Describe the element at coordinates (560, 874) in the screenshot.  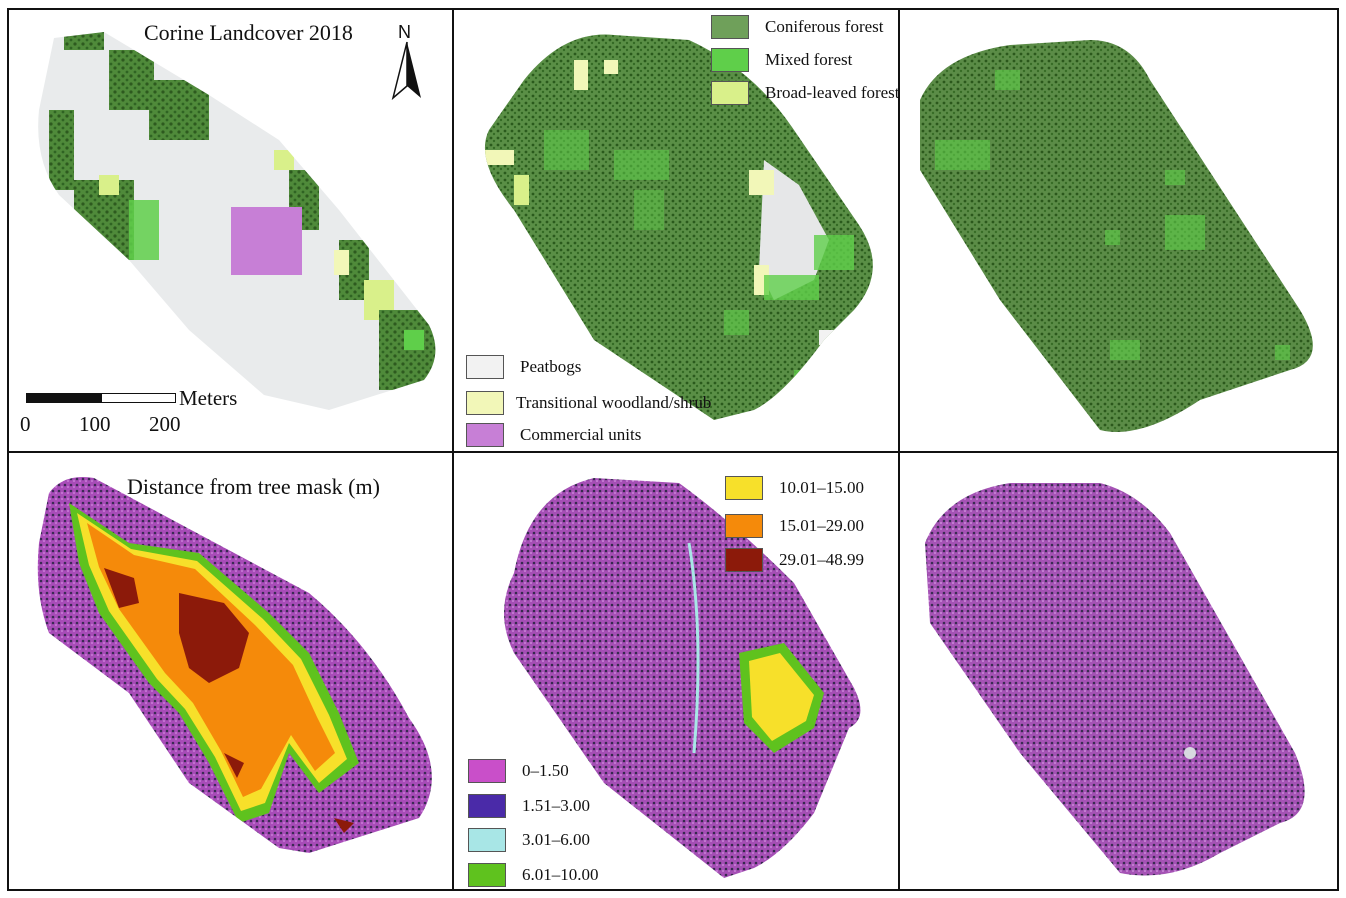
I see `legend-label-6-10: 6.01–10.00` at that location.